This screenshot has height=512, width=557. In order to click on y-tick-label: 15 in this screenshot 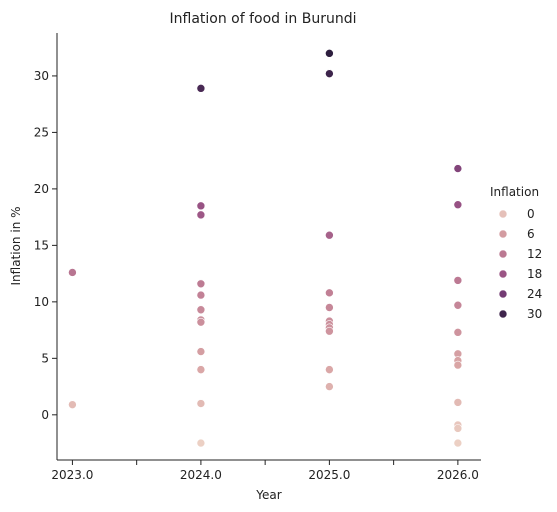, I will do `click(41, 245)`.